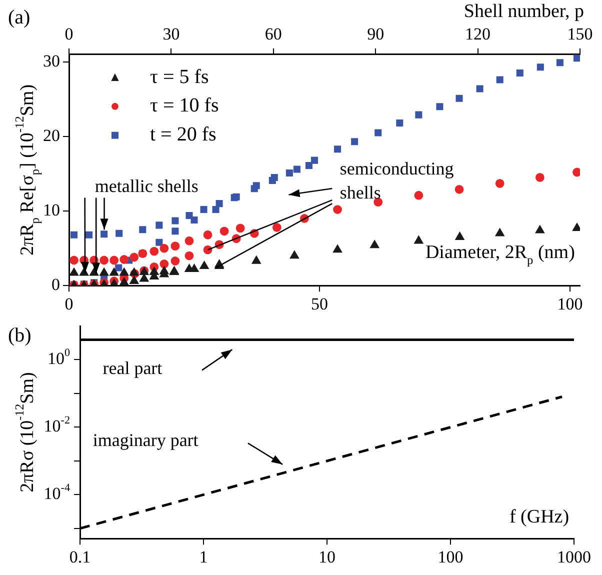 The height and width of the screenshot is (575, 602). What do you see at coordinates (20, 335) in the screenshot?
I see `chart-title: (b)` at bounding box center [20, 335].